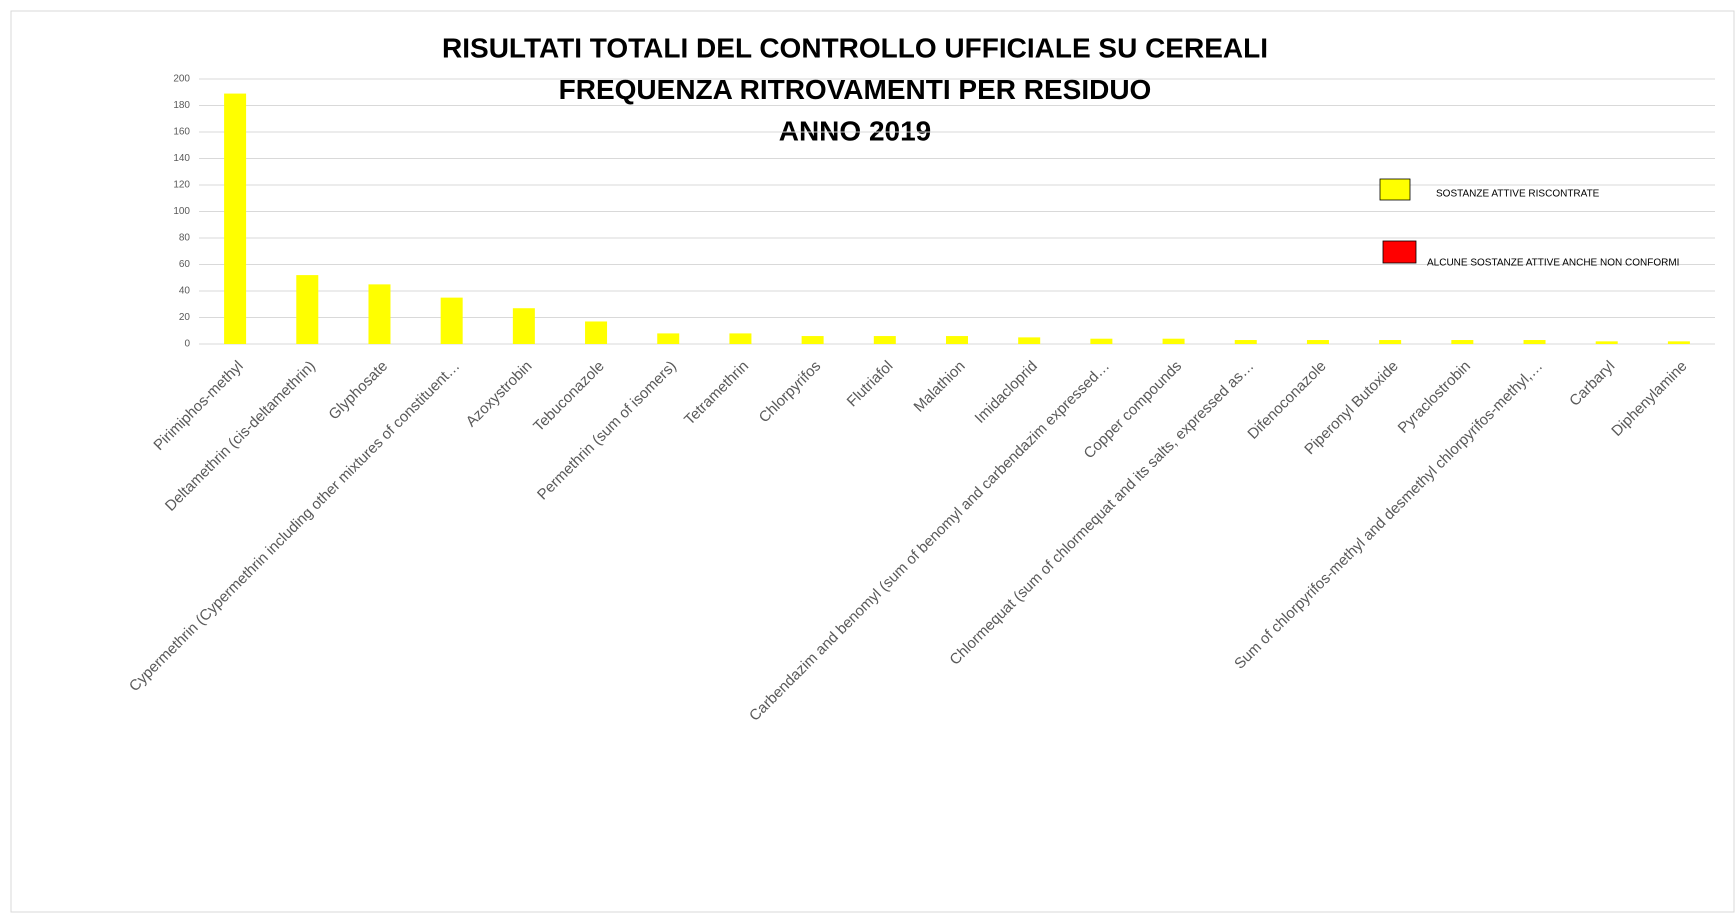 The width and height of the screenshot is (1735, 913). What do you see at coordinates (870, 384) in the screenshot?
I see `x-tick-label: Flutriafol` at bounding box center [870, 384].